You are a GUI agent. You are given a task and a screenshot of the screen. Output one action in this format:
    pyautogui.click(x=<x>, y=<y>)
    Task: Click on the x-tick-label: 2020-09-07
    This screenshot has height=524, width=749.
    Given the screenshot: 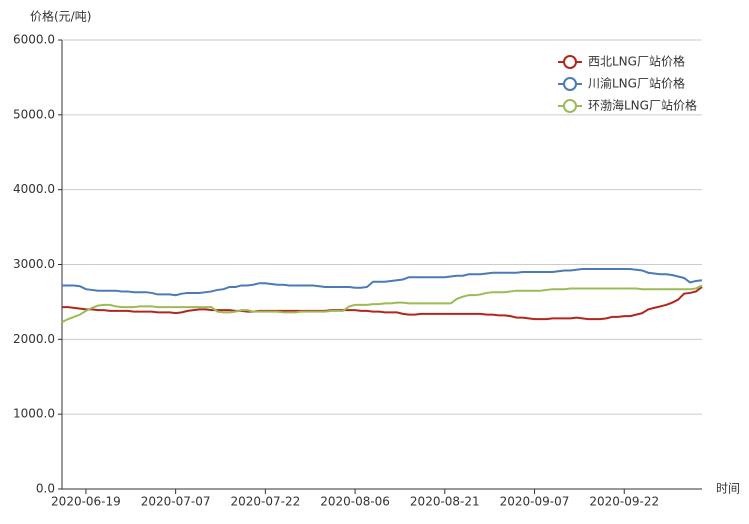 What is the action you would take?
    pyautogui.click(x=535, y=502)
    